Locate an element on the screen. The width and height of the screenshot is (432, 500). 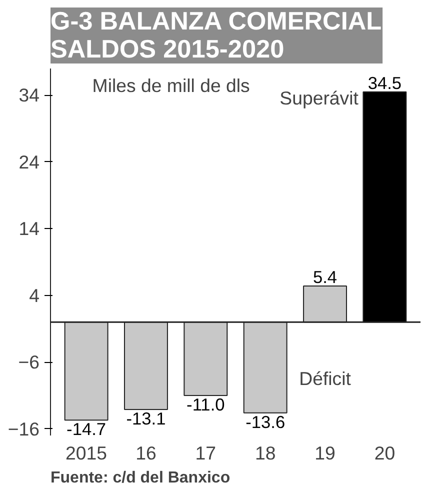
data-label: -13.1 is located at coordinates (146, 418).